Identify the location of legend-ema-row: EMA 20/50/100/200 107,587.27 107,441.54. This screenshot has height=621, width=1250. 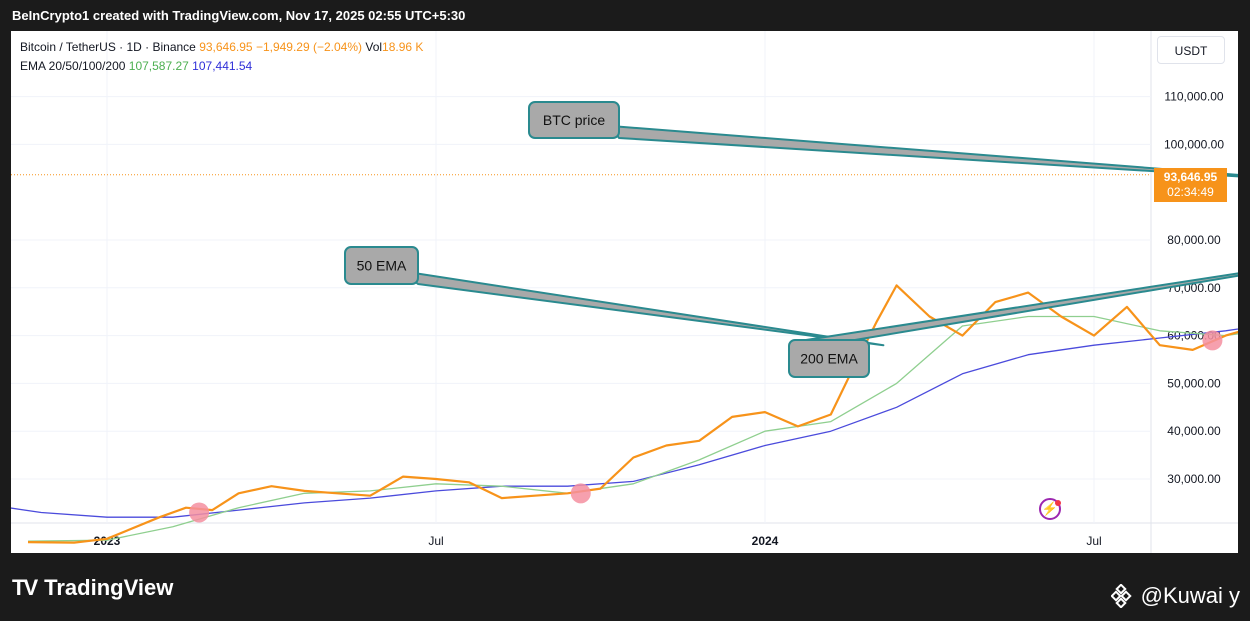
(136, 66).